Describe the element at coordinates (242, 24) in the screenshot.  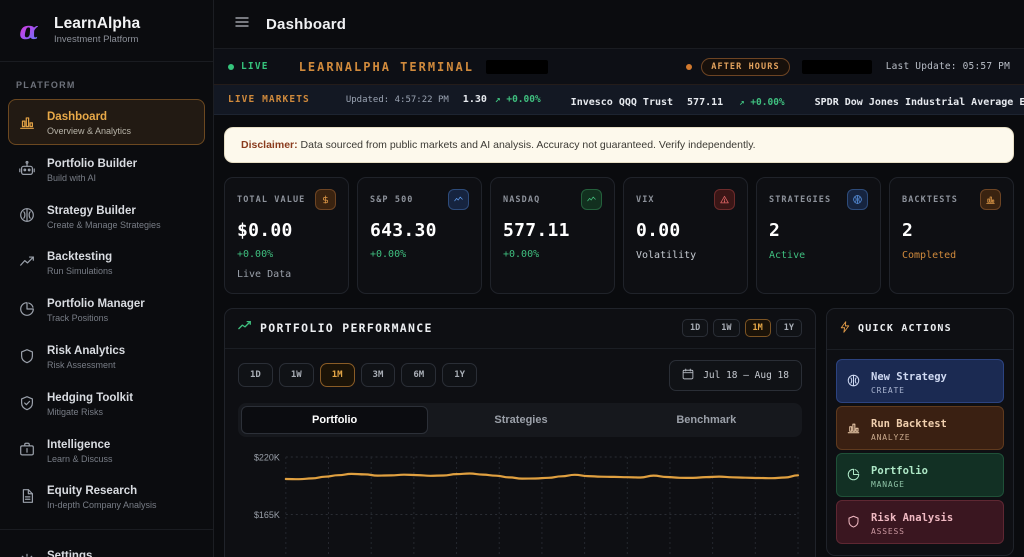
I see `hamburger-icon` at that location.